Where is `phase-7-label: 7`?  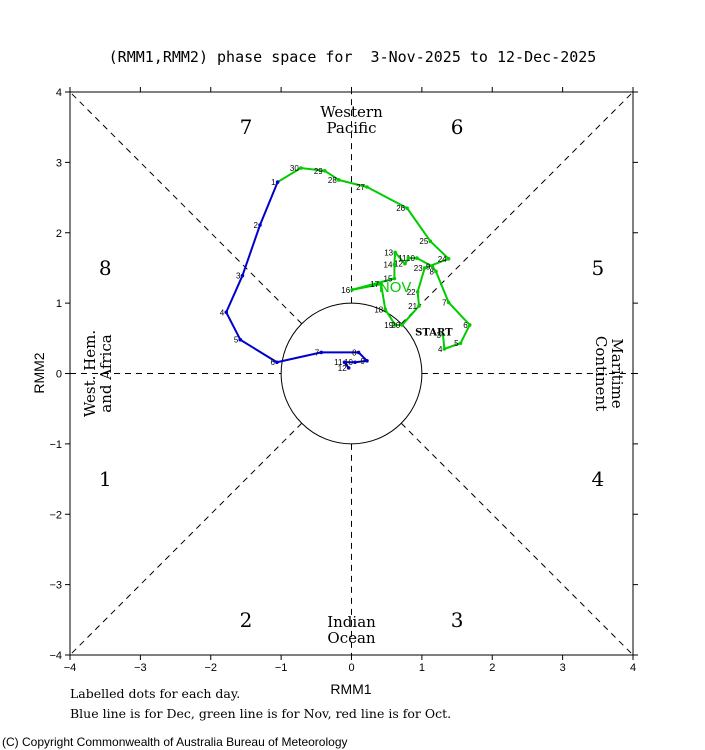
phase-7-label: 7 is located at coordinates (246, 127).